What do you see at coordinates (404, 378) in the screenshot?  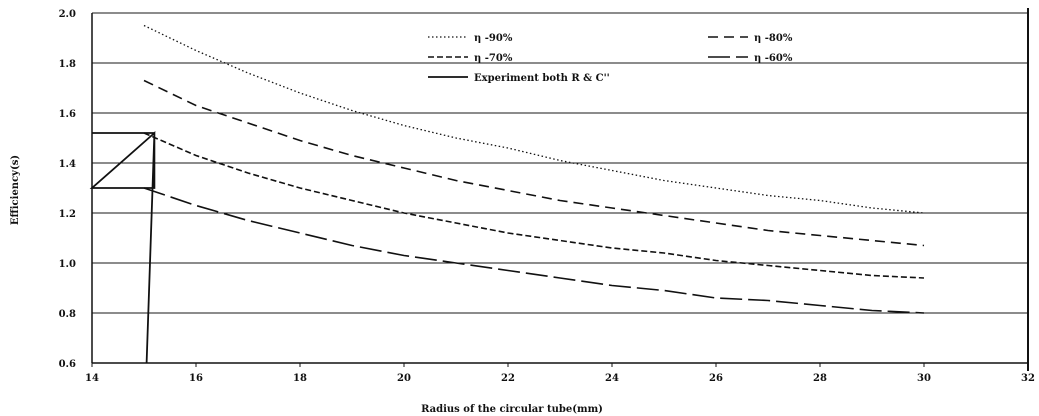 I see `x-tick-label: 20` at bounding box center [404, 378].